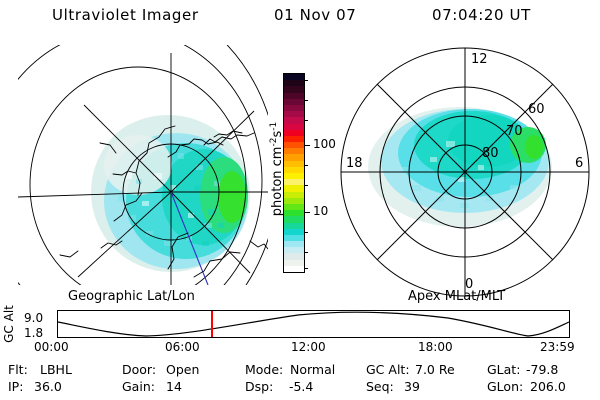 Image resolution: width=600 pixels, height=400 pixels. What do you see at coordinates (139, 369) in the screenshot?
I see `status-door-label: Door:` at bounding box center [139, 369].